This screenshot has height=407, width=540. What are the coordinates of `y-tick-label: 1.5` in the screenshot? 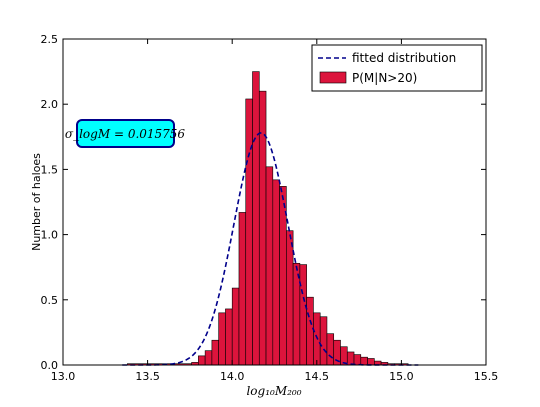 It's located at (50, 169).